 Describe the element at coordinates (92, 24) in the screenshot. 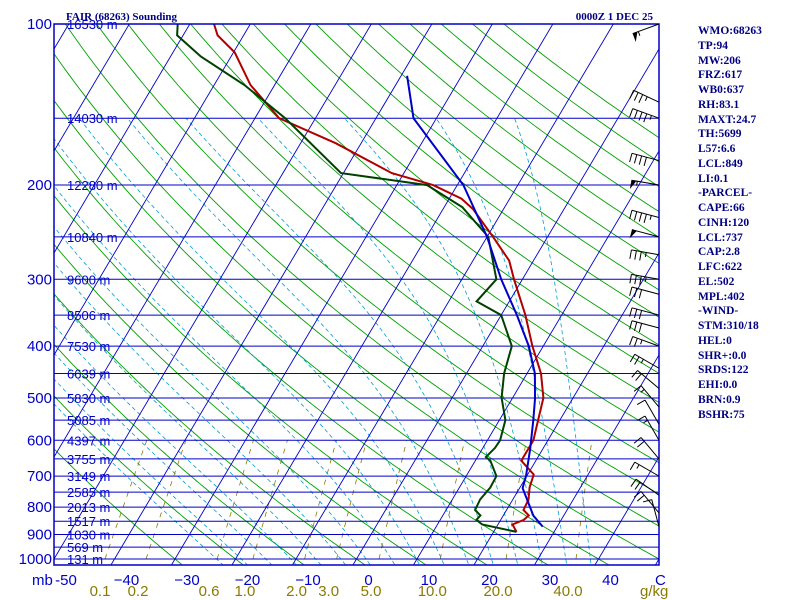

I see `height-label: 16530 m` at that location.